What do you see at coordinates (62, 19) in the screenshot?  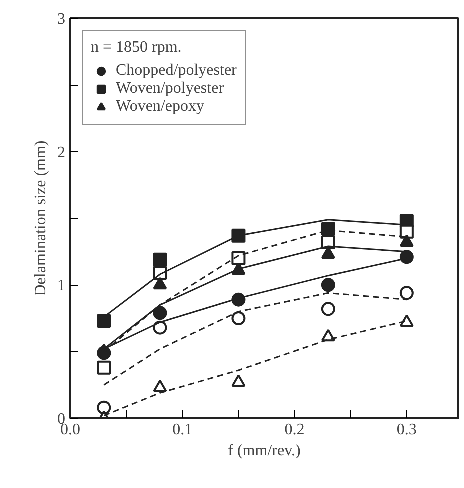 I see `y-tick-label: 3` at bounding box center [62, 19].